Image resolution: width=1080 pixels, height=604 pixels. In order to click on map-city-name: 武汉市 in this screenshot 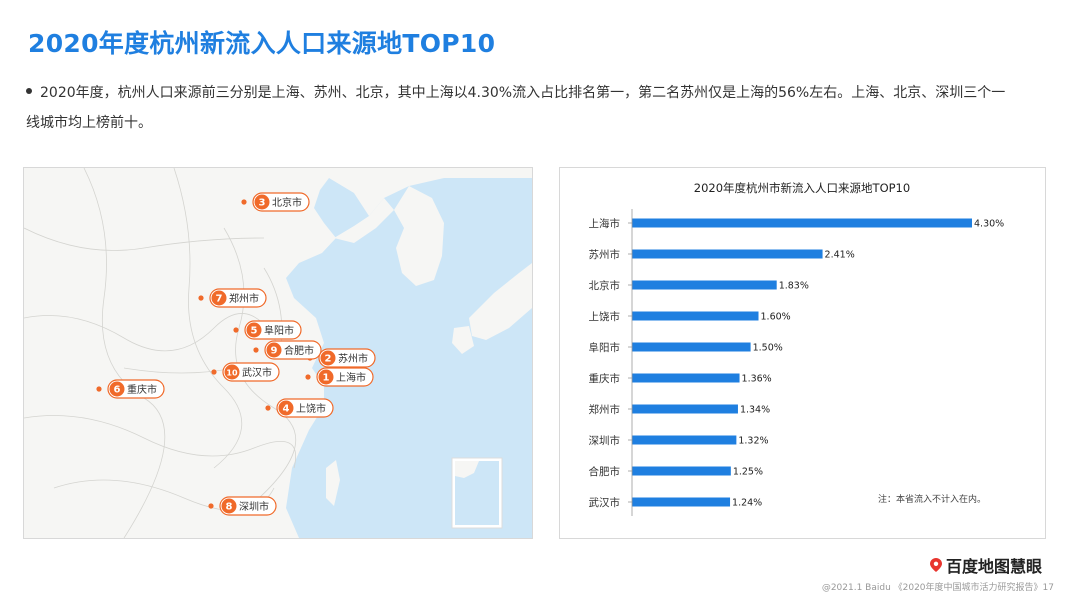, I will do `click(257, 372)`.